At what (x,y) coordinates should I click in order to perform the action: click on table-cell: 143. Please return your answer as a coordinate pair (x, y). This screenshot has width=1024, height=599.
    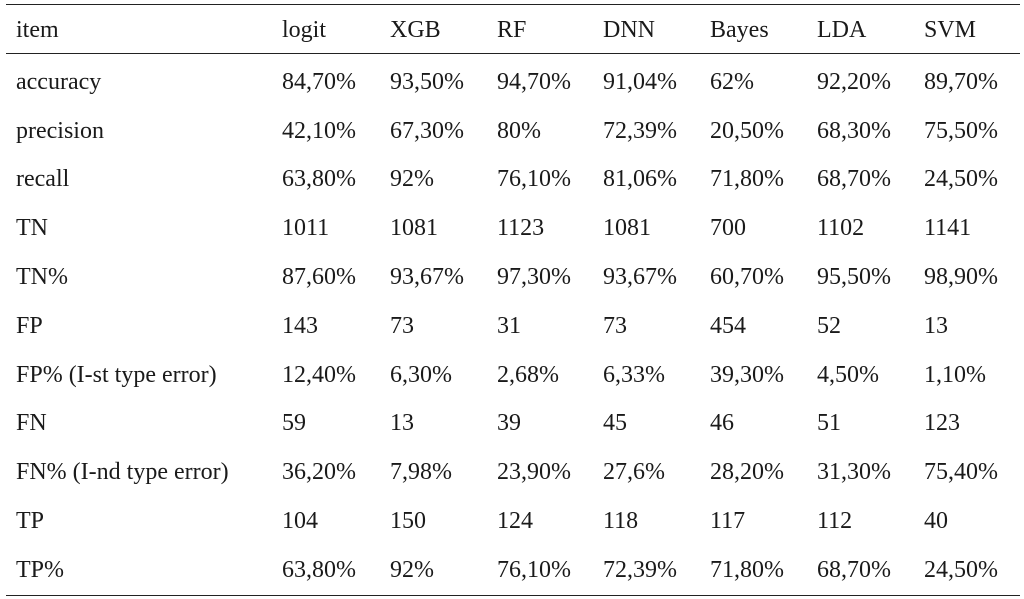
    Looking at the image, I should click on (300, 325).